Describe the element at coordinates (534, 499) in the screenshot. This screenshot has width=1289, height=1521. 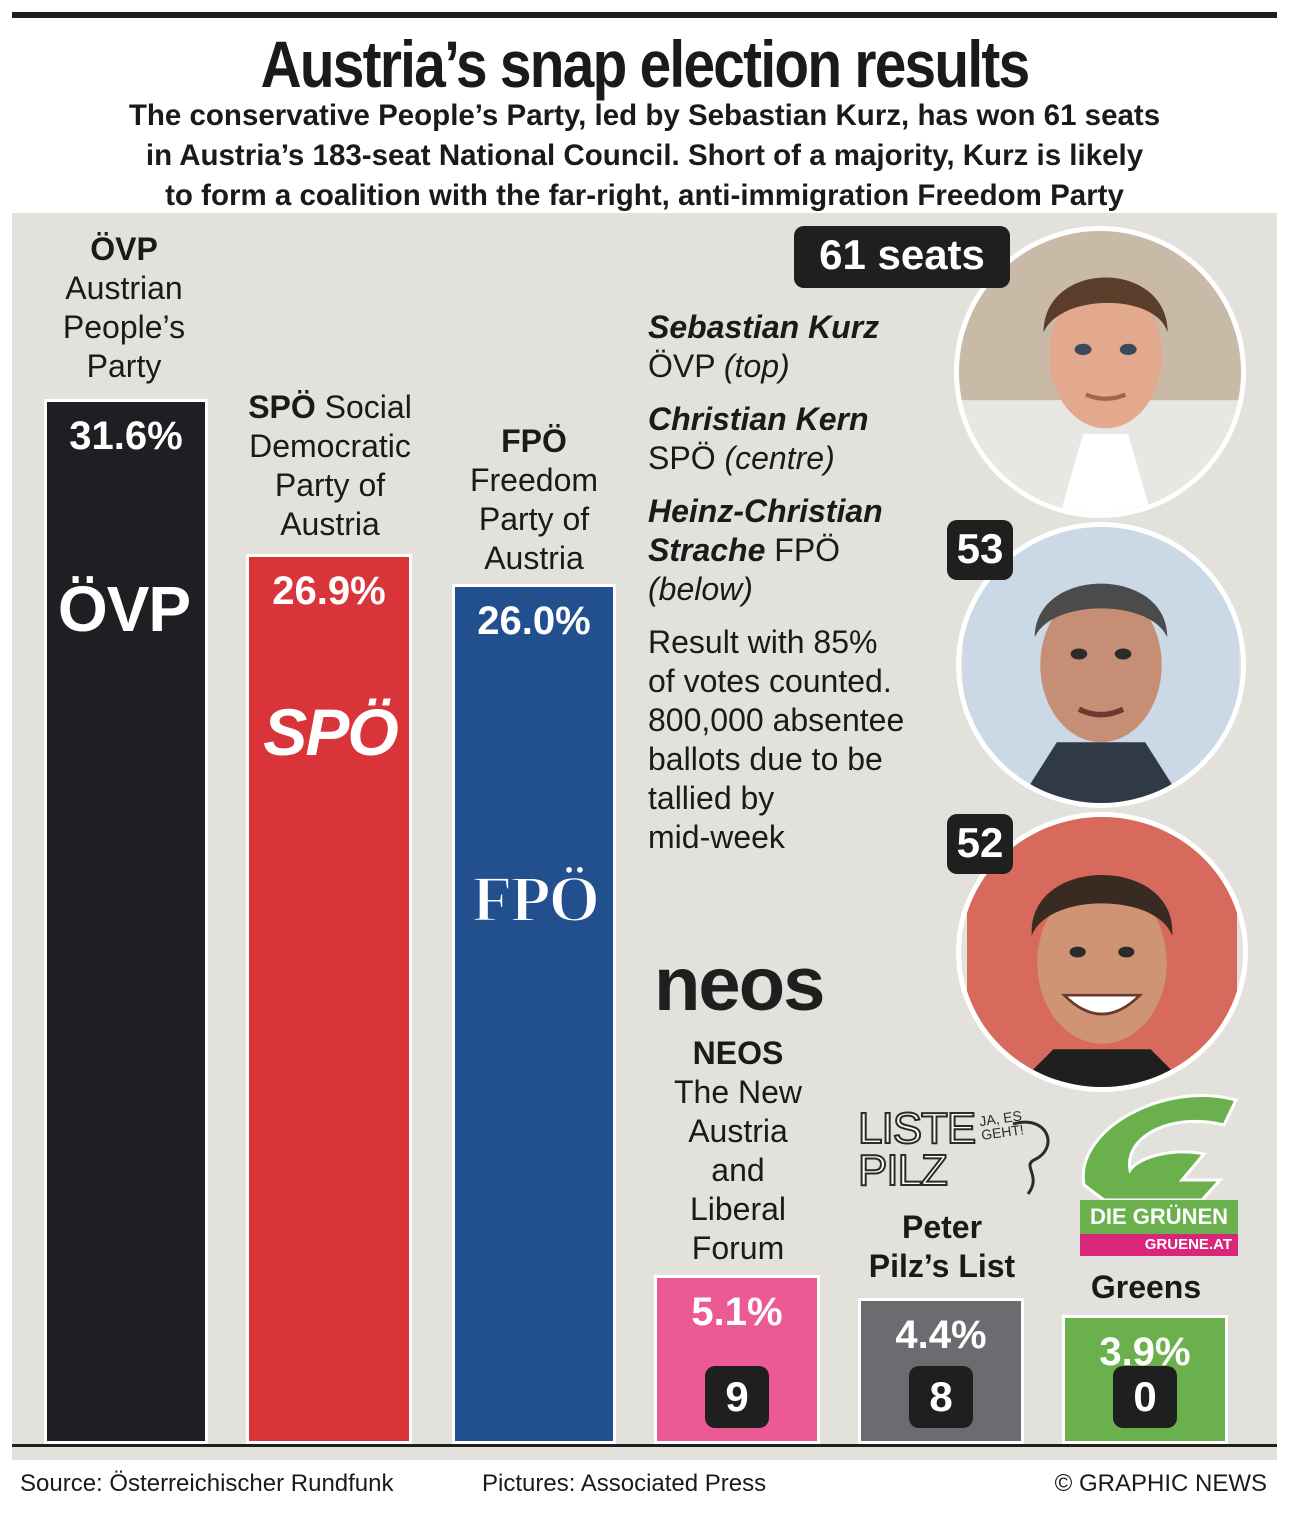
I see `party-label-fpo: FPÖ Freedom Party of Austria` at that location.